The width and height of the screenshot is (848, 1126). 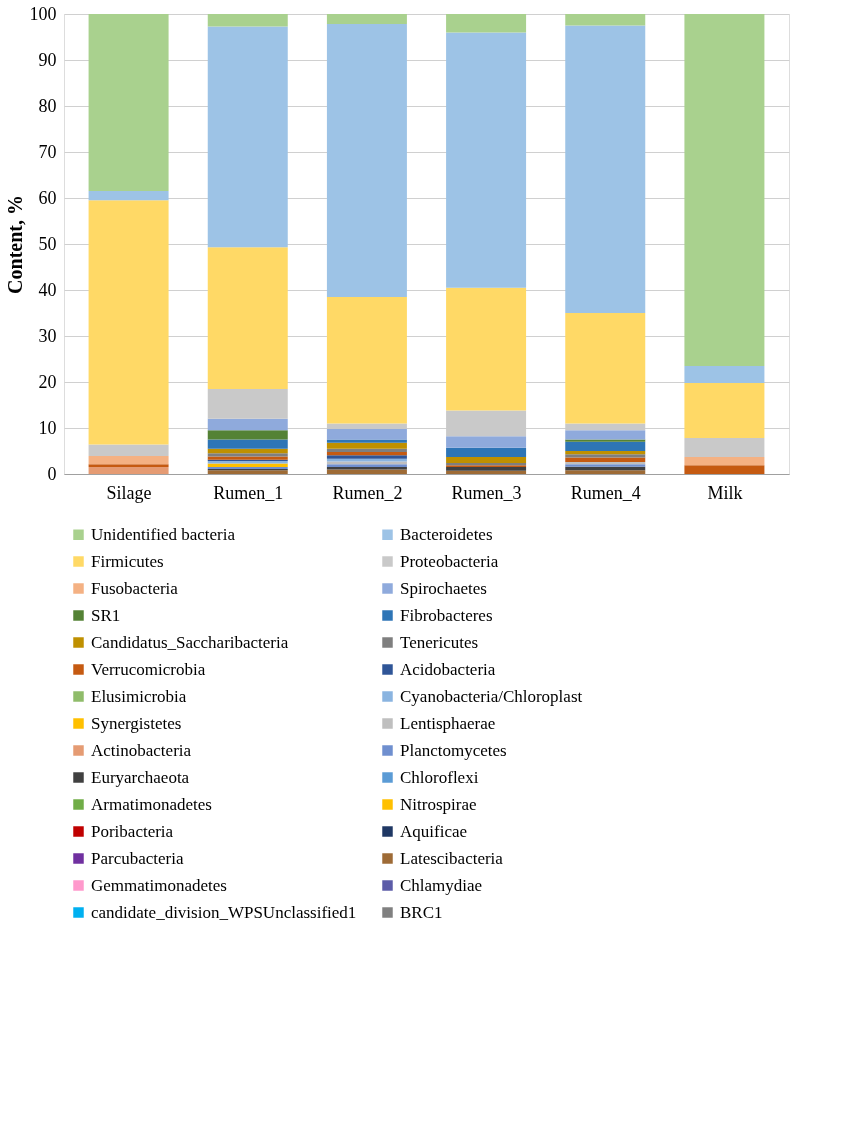 What do you see at coordinates (452, 858) in the screenshot?
I see `legend-label: Latescibacteria` at bounding box center [452, 858].